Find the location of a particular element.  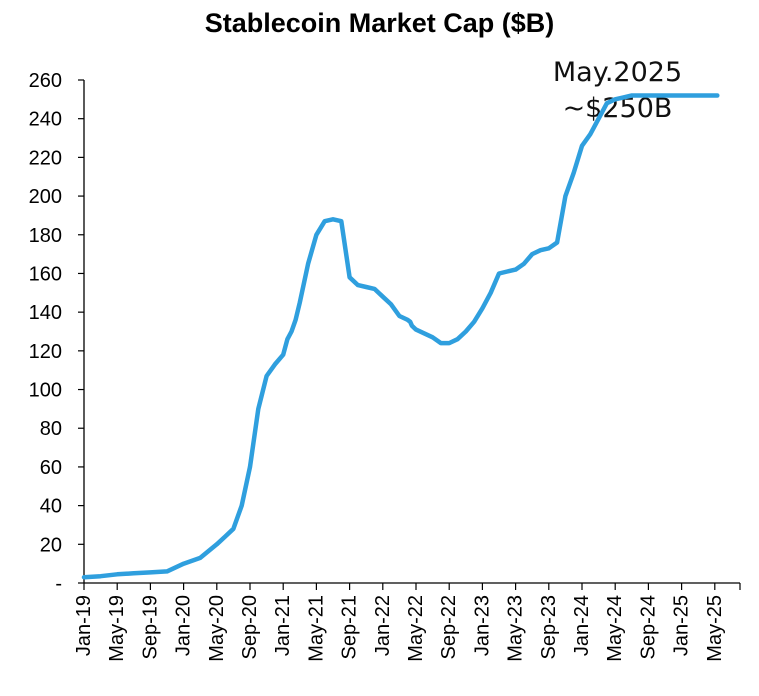

annotation-line-1: May.2025 is located at coordinates (617, 72).